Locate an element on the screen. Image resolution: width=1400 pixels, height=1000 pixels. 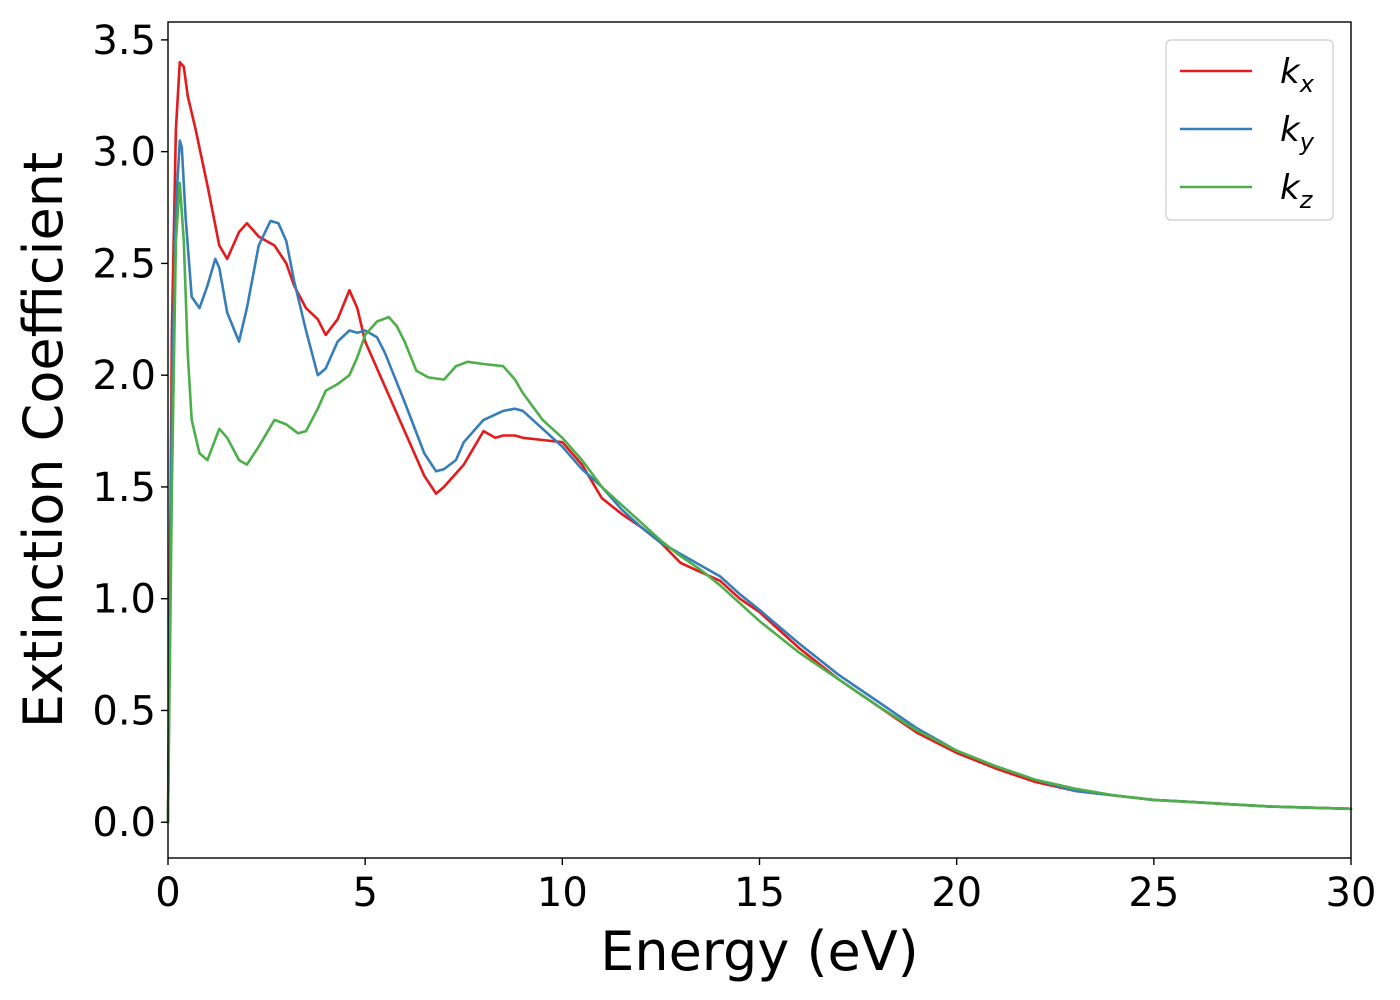
legend-item-x: kx is located at coordinates (1247, 75).